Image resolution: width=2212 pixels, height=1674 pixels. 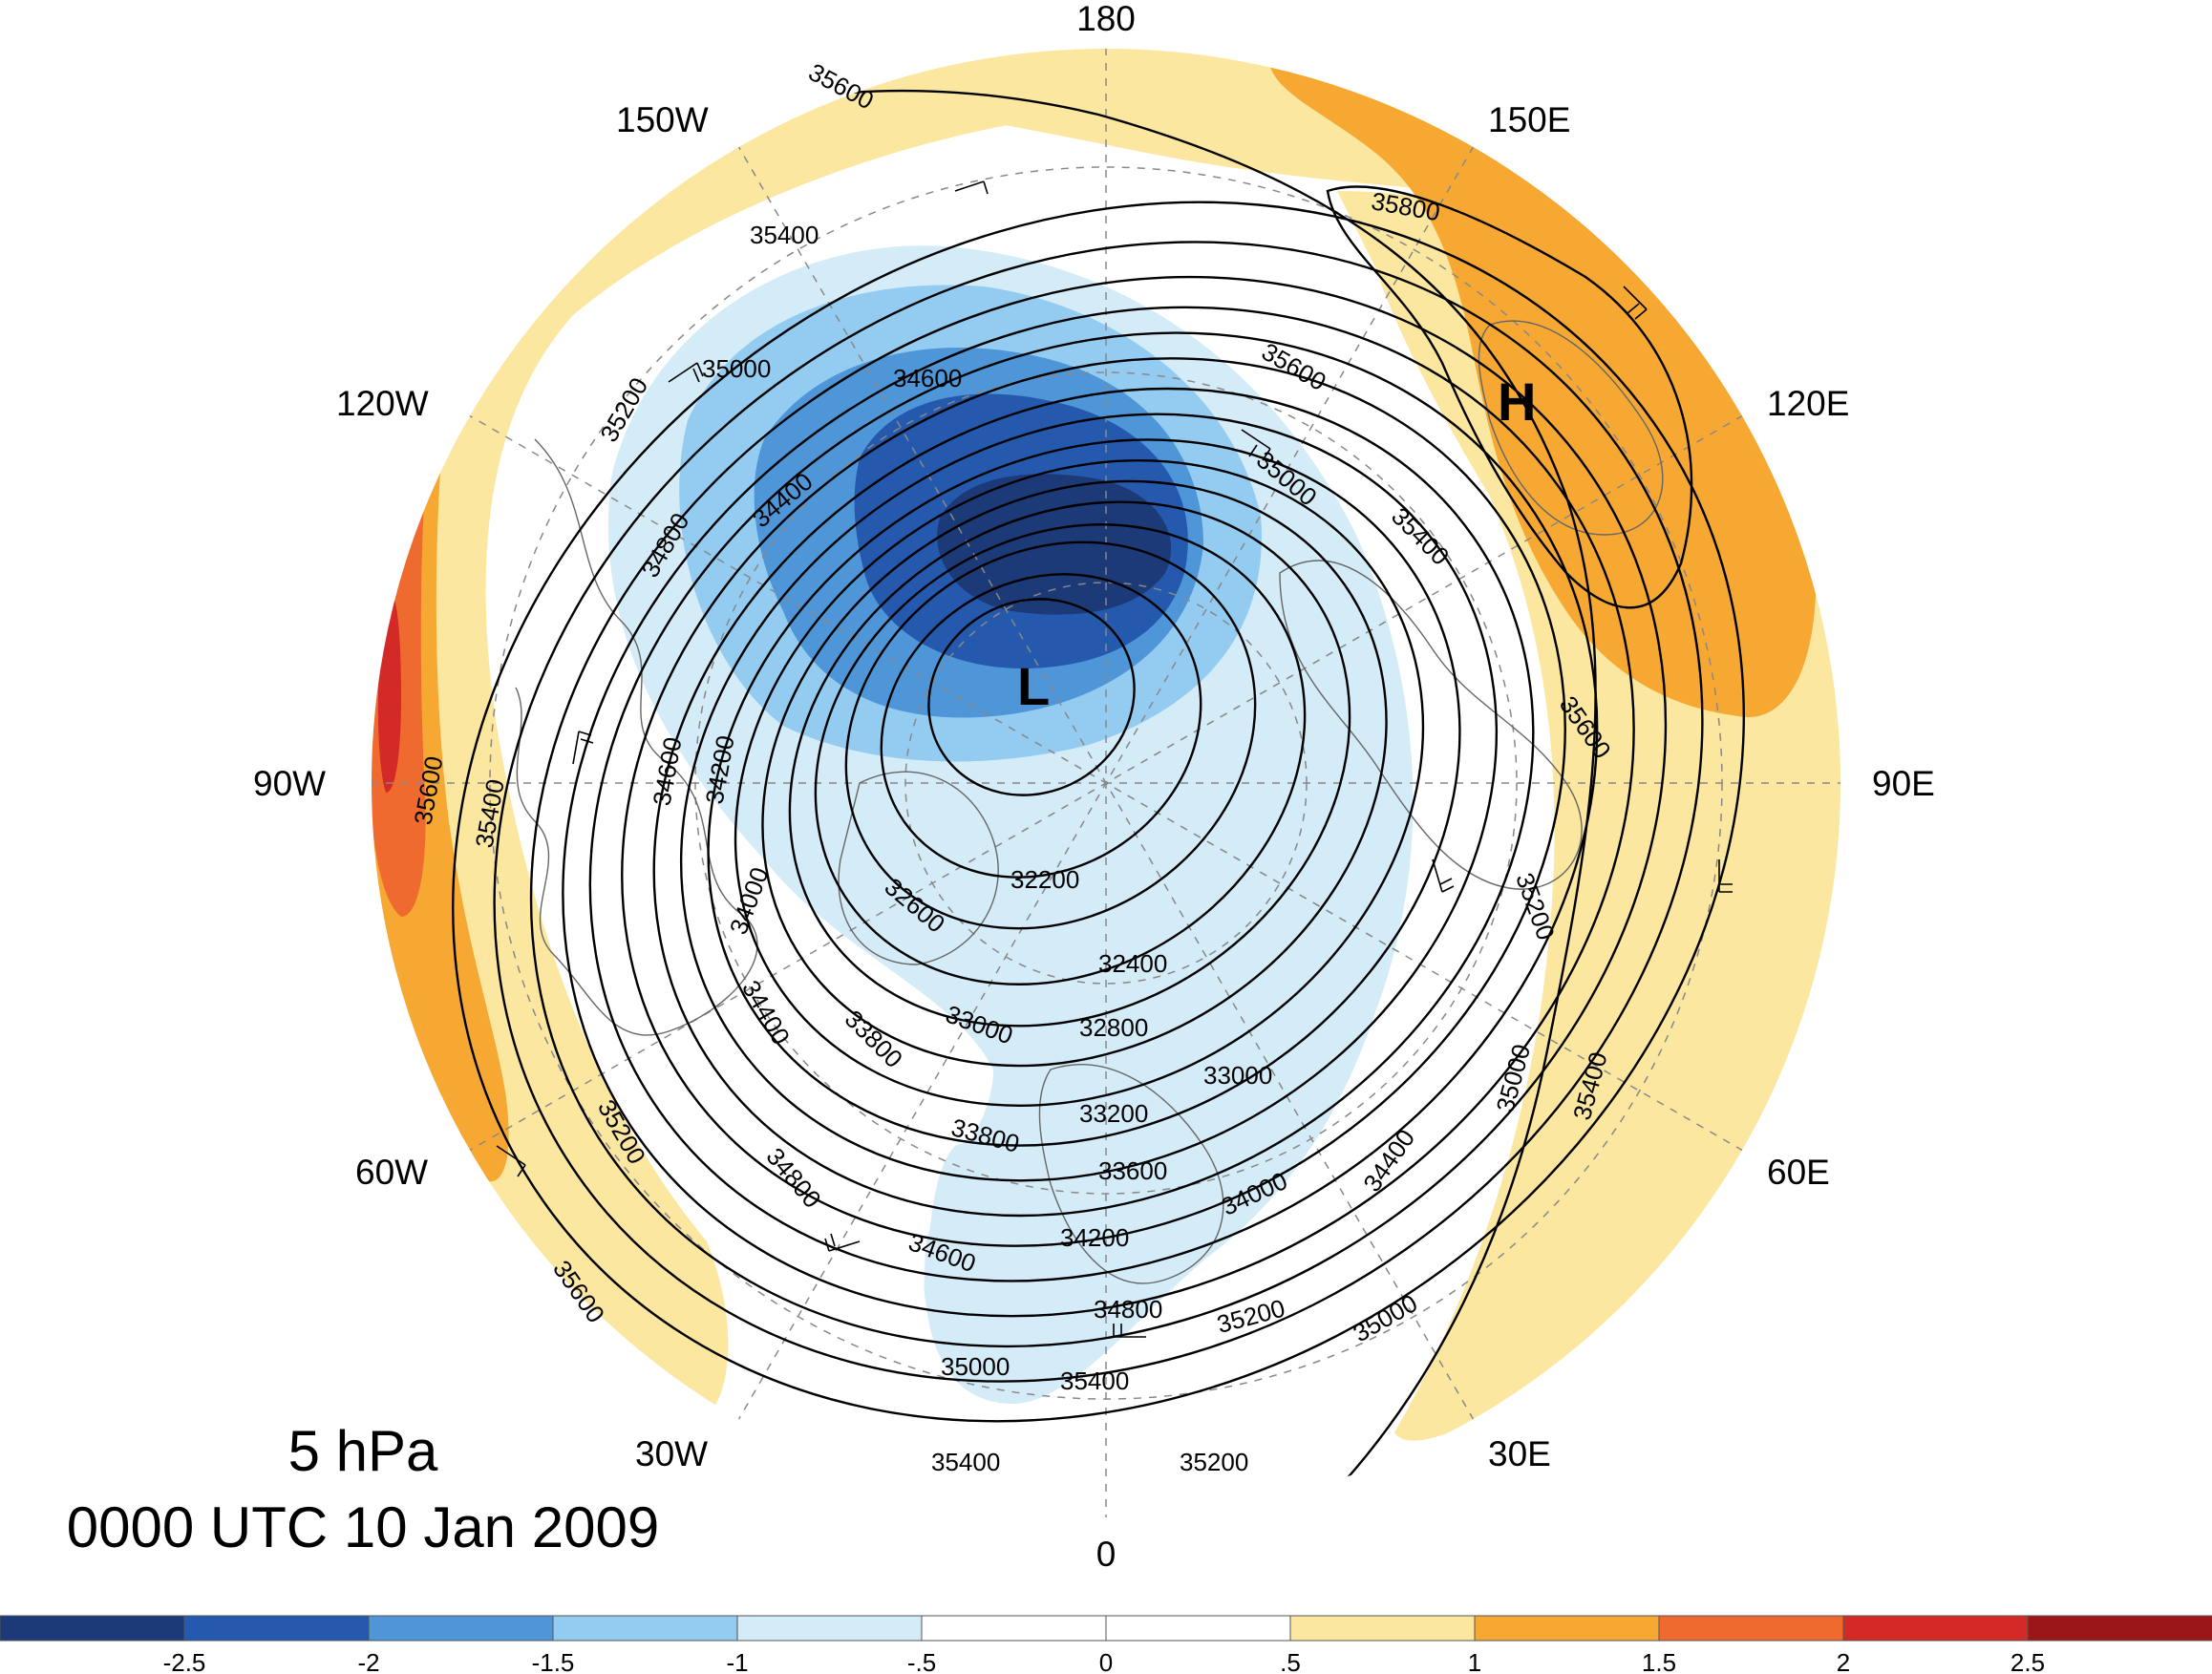 I want to click on colorbar-tick-label: -1.5, so click(x=553, y=1661).